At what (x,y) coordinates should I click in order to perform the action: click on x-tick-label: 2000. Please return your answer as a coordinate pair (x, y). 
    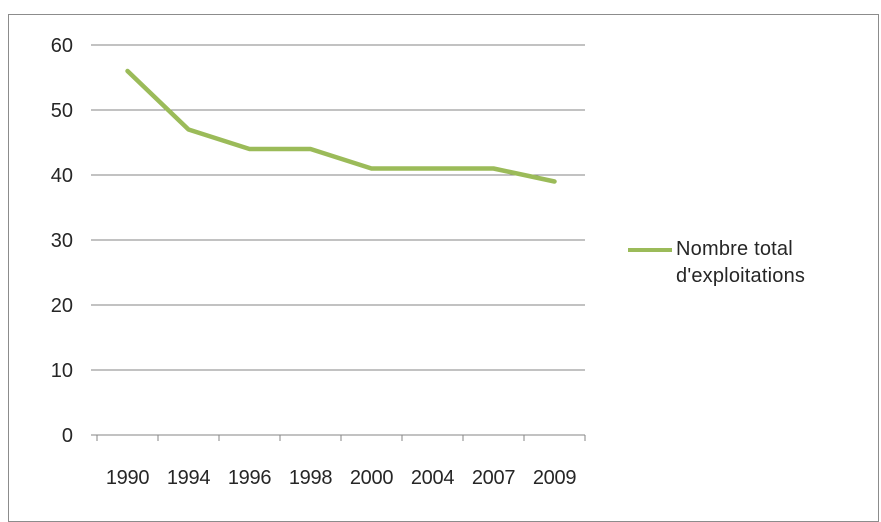
    Looking at the image, I should click on (371, 478).